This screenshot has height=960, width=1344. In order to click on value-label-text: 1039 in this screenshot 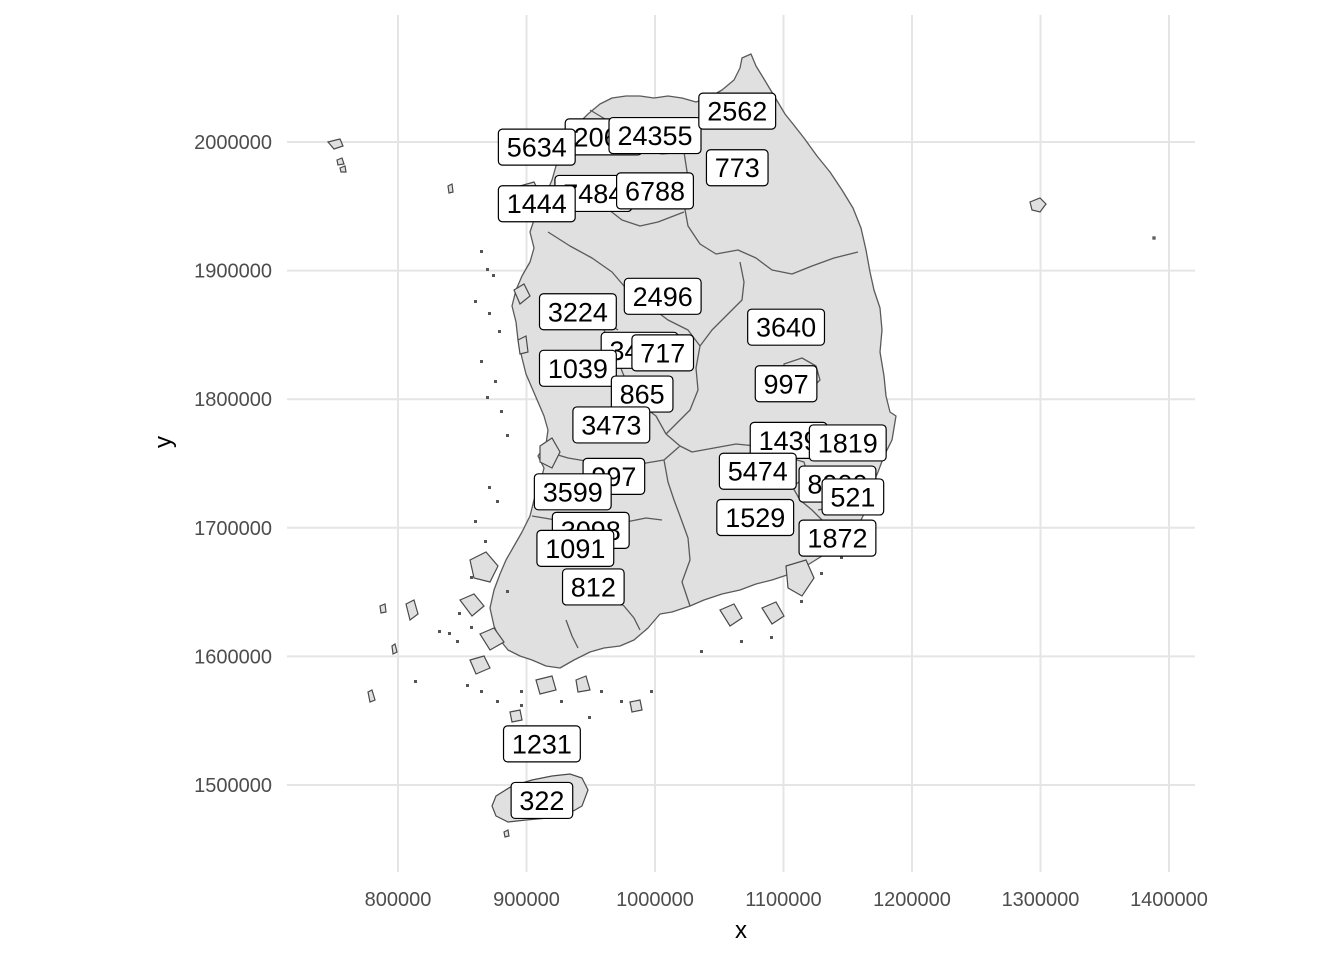, I will do `click(578, 369)`.